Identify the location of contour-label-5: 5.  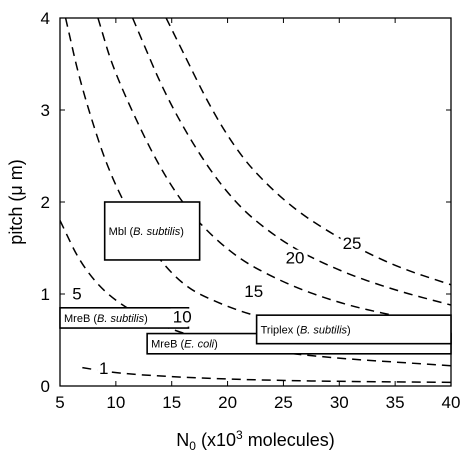
(76, 294).